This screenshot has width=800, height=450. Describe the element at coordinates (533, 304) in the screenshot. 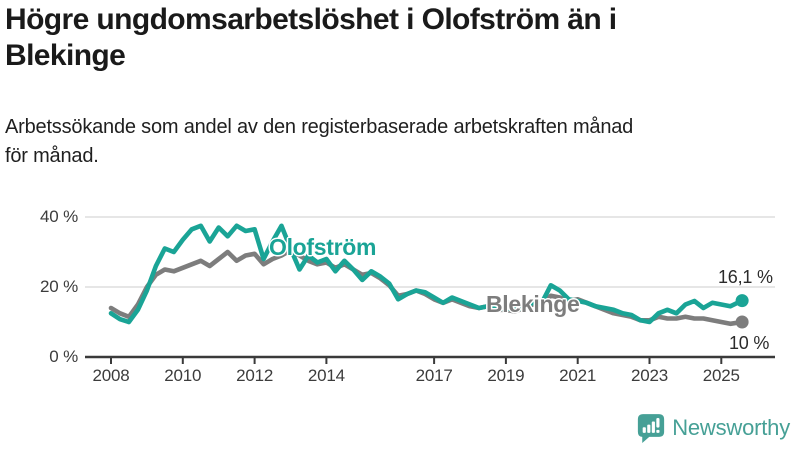

I see `series-label-blekinge: Blekinge` at that location.